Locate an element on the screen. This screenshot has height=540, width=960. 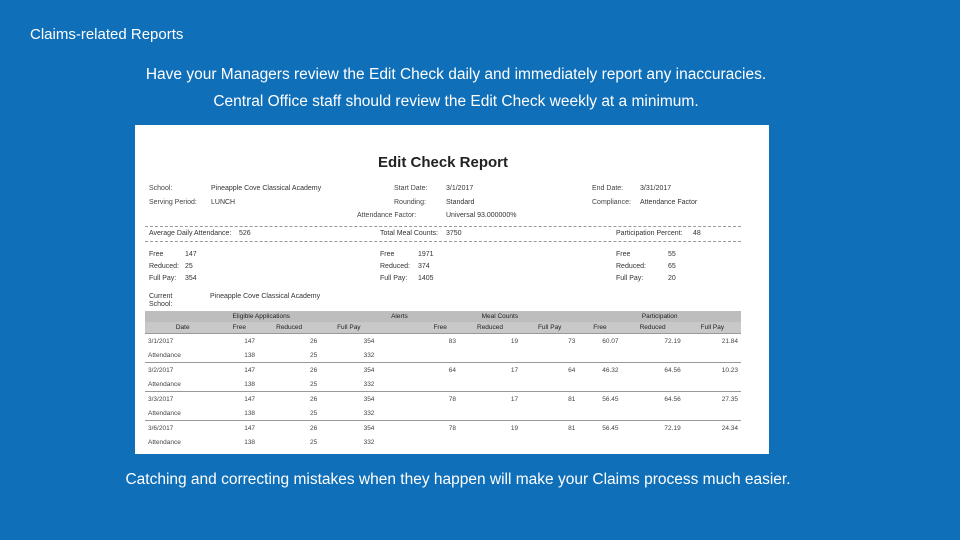
summary-right-fullpay: Full Pay: 20 is located at coordinates (646, 278).